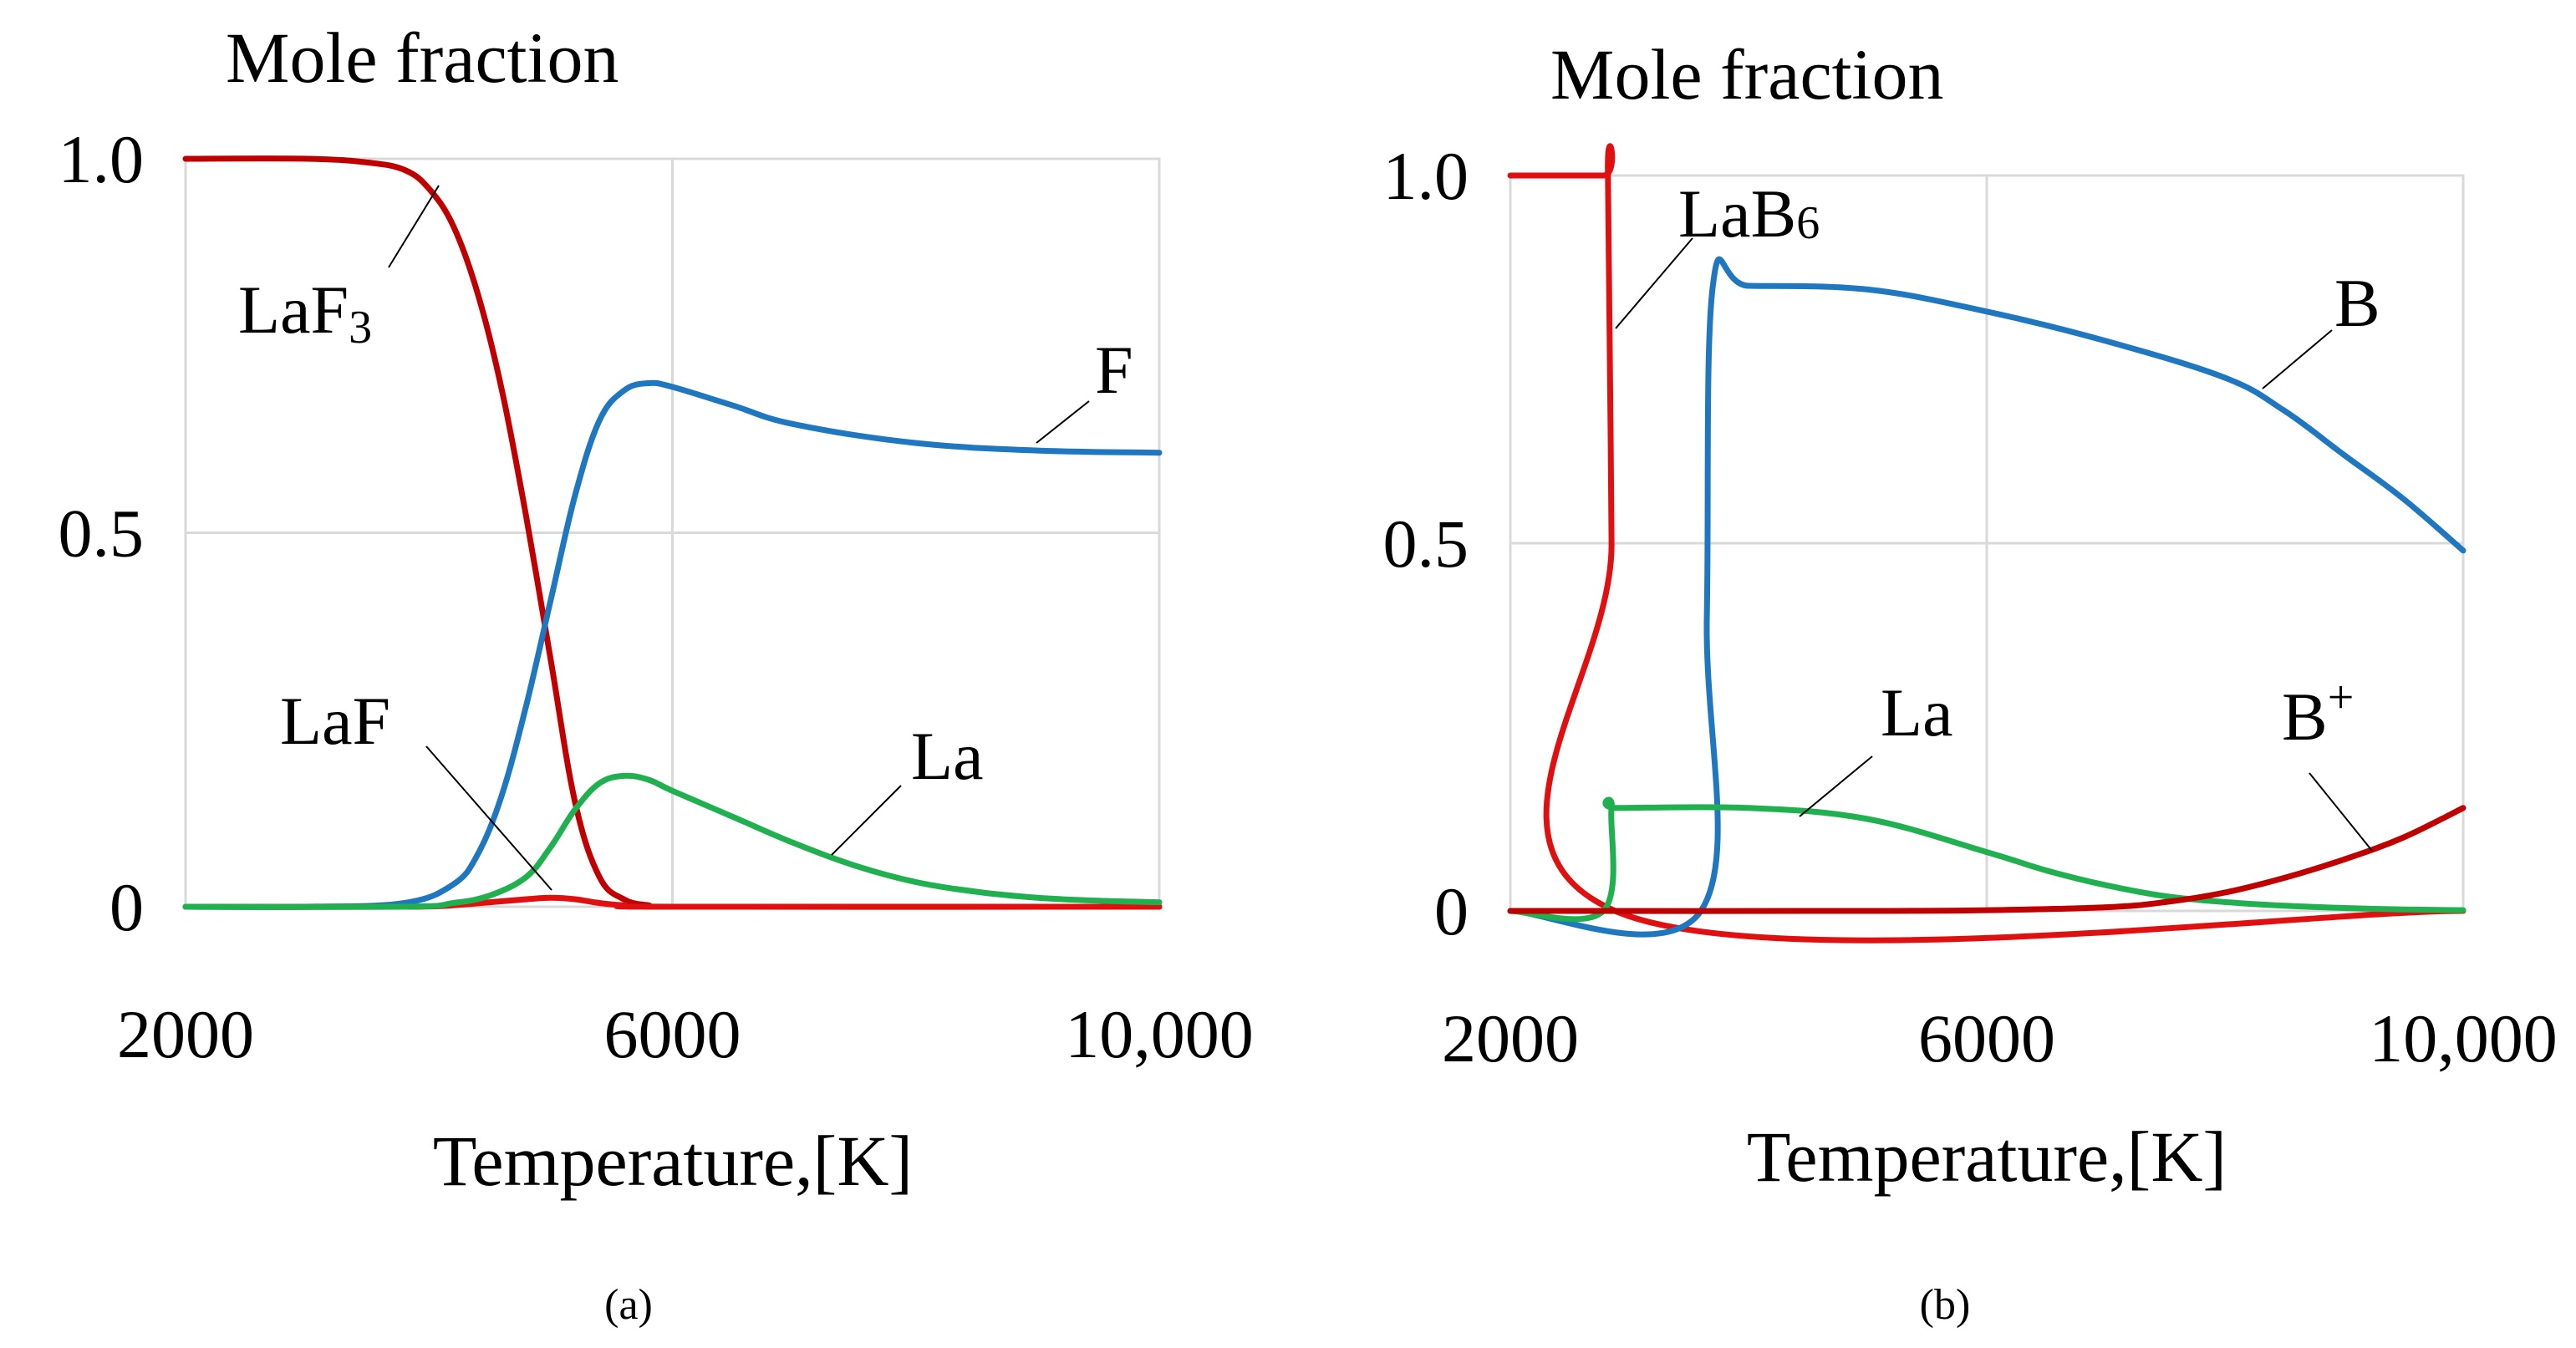 The width and height of the screenshot is (2576, 1348). I want to click on series-label-lab6: LaB6, so click(1749, 213).